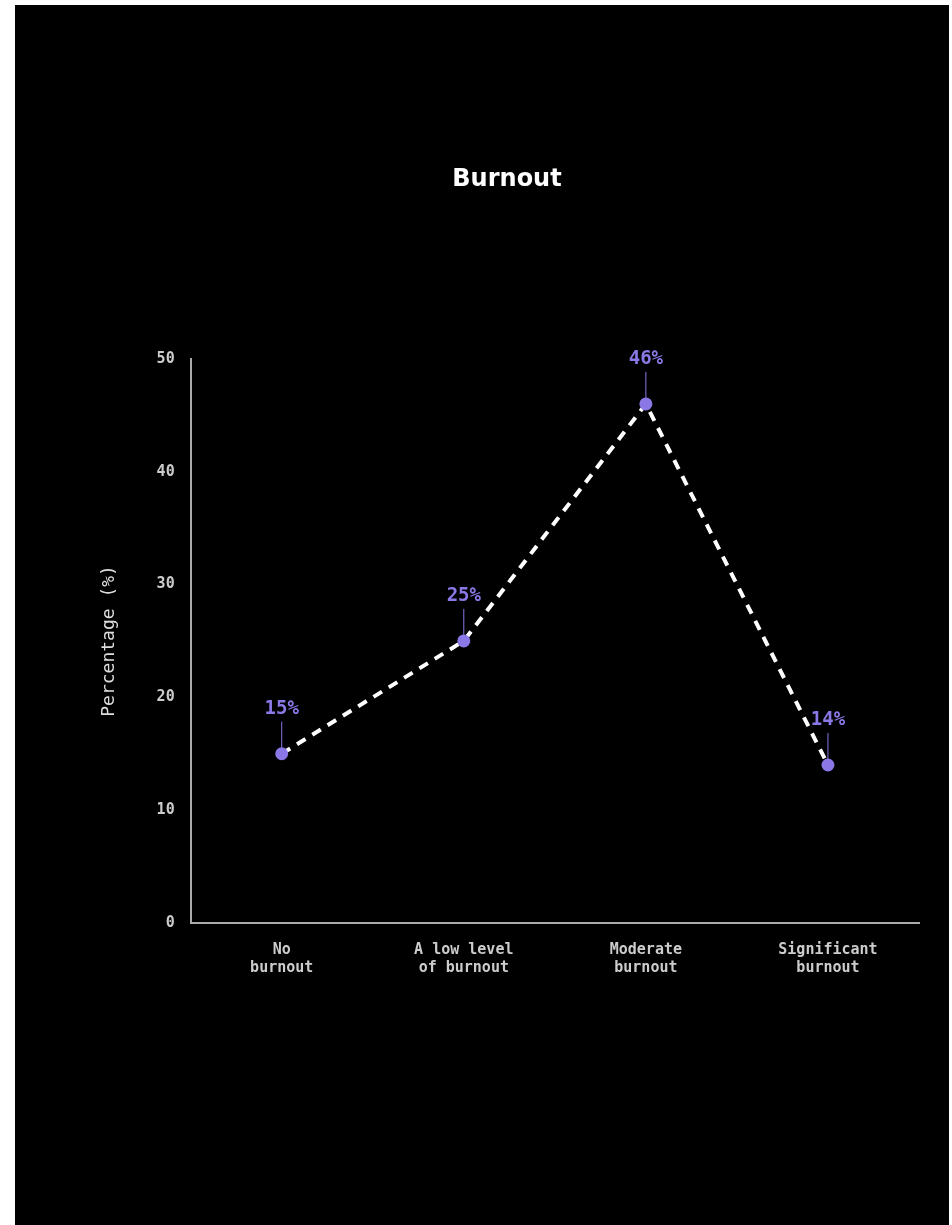 This screenshot has width=952, height=1225. Describe the element at coordinates (170, 921) in the screenshot. I see `y-tick-label: 0` at that location.